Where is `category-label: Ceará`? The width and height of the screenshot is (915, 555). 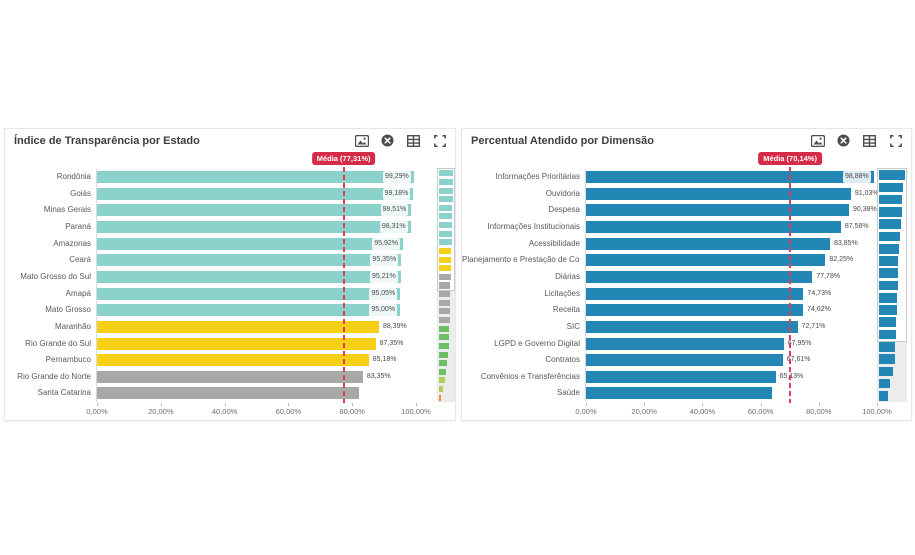 category-label: Ceará is located at coordinates (80, 260).